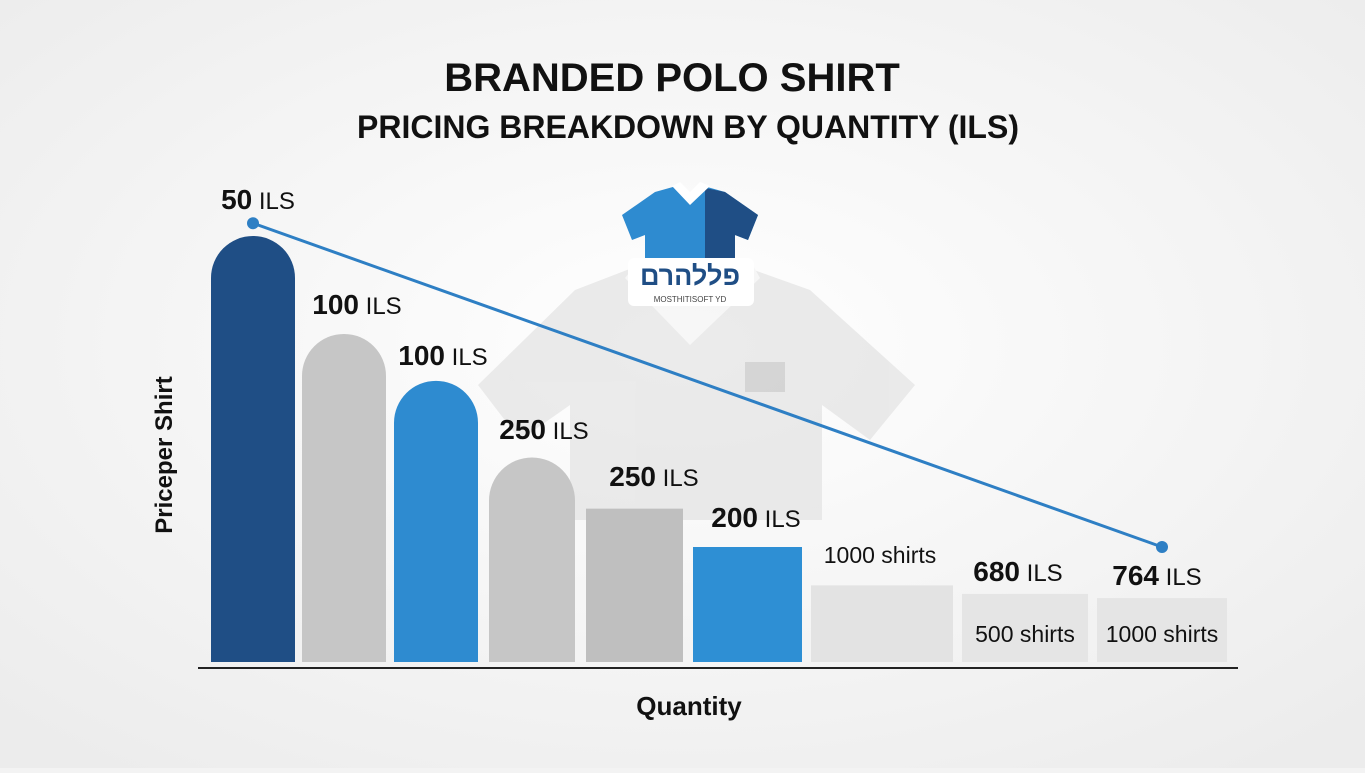  What do you see at coordinates (690, 276) in the screenshot?
I see `logo-text: פללהרם` at bounding box center [690, 276].